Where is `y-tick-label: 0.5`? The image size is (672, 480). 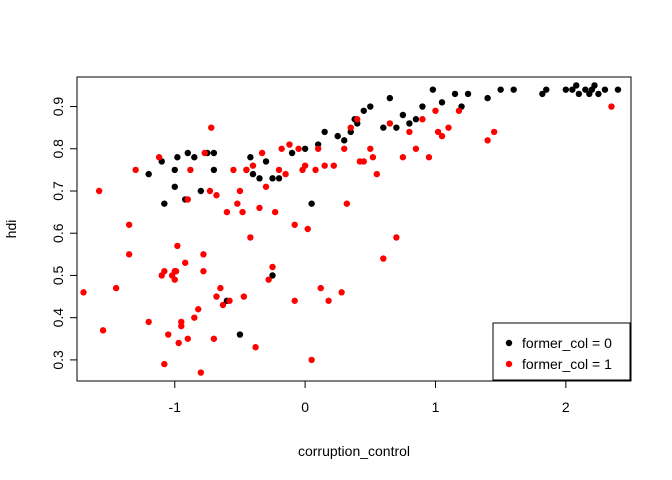
y-tick-label: 0.5 is located at coordinates (58, 276).